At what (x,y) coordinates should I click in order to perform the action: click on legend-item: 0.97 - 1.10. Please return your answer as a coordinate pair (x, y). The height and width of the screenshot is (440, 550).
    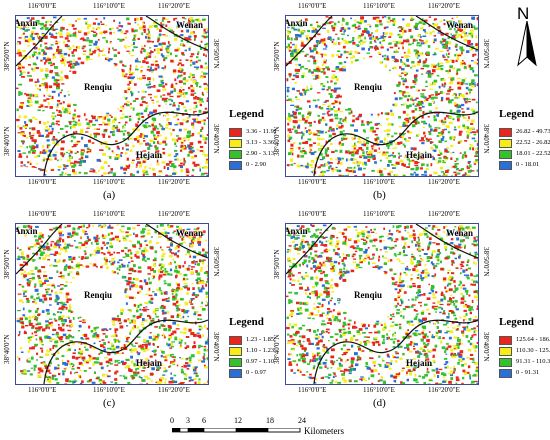
    Looking at the image, I should click on (251, 362).